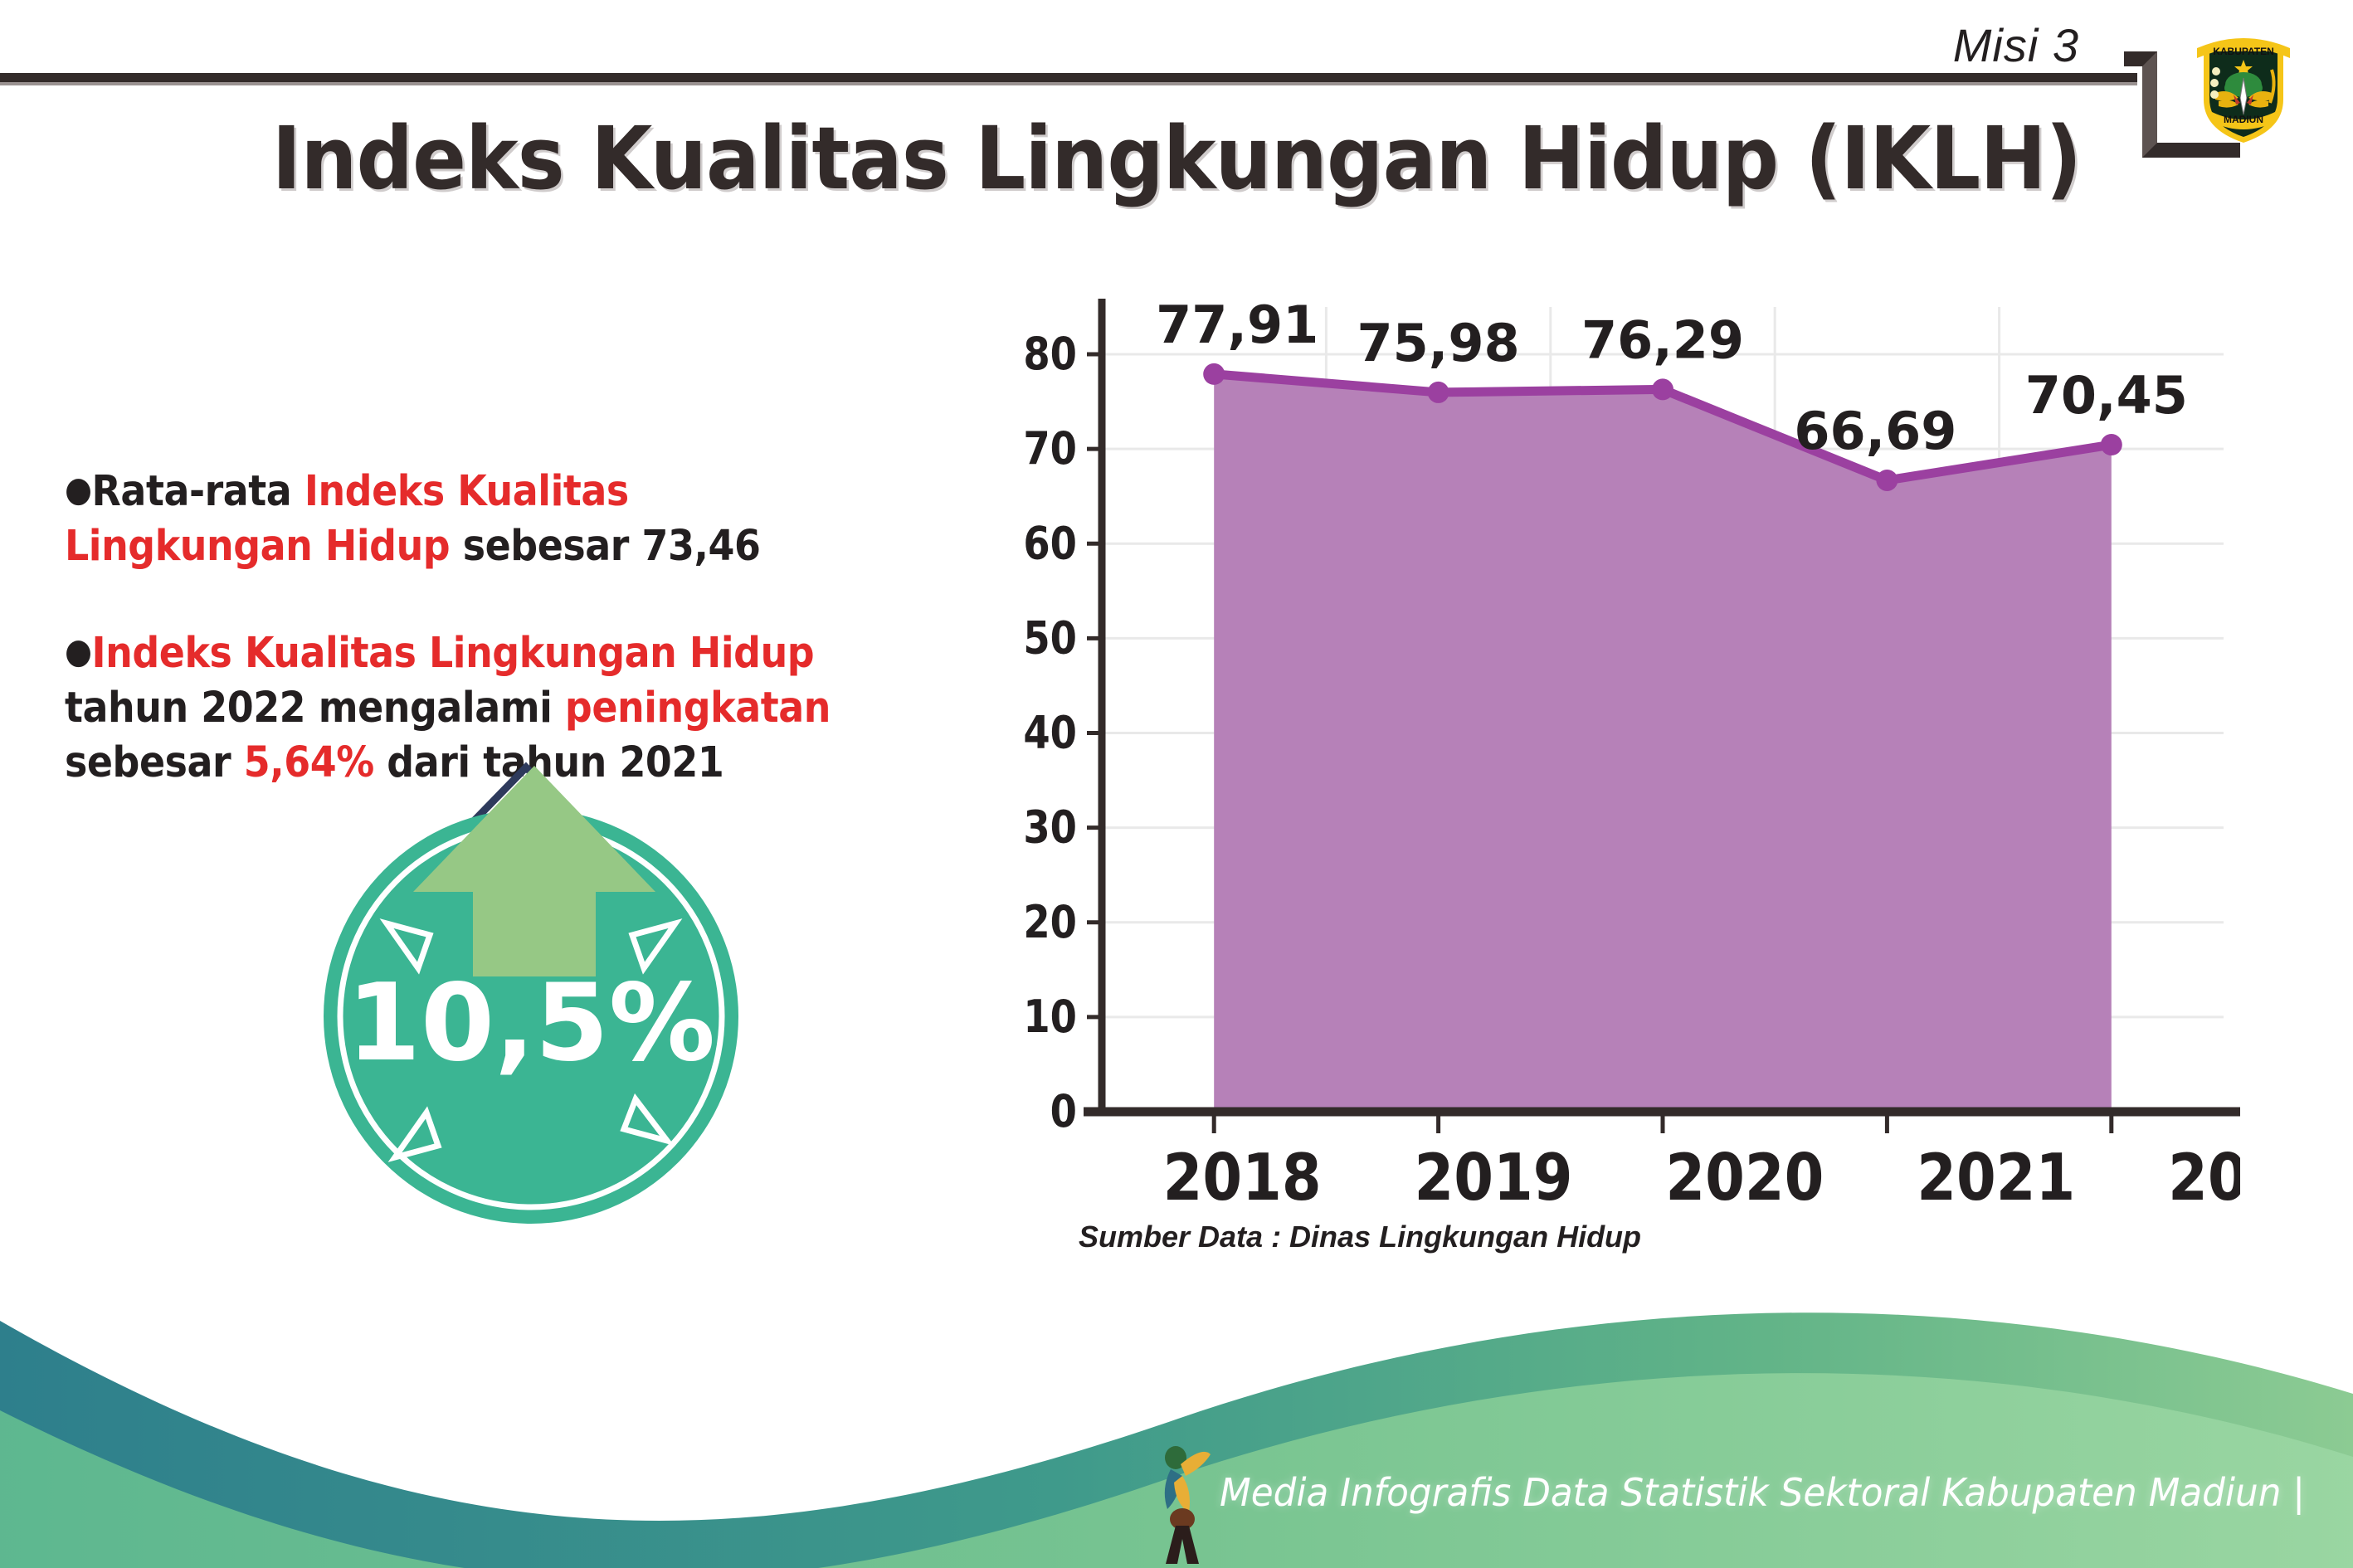  Describe the element at coordinates (1996, 1176) in the screenshot. I see `xtick-label: 2021` at that location.